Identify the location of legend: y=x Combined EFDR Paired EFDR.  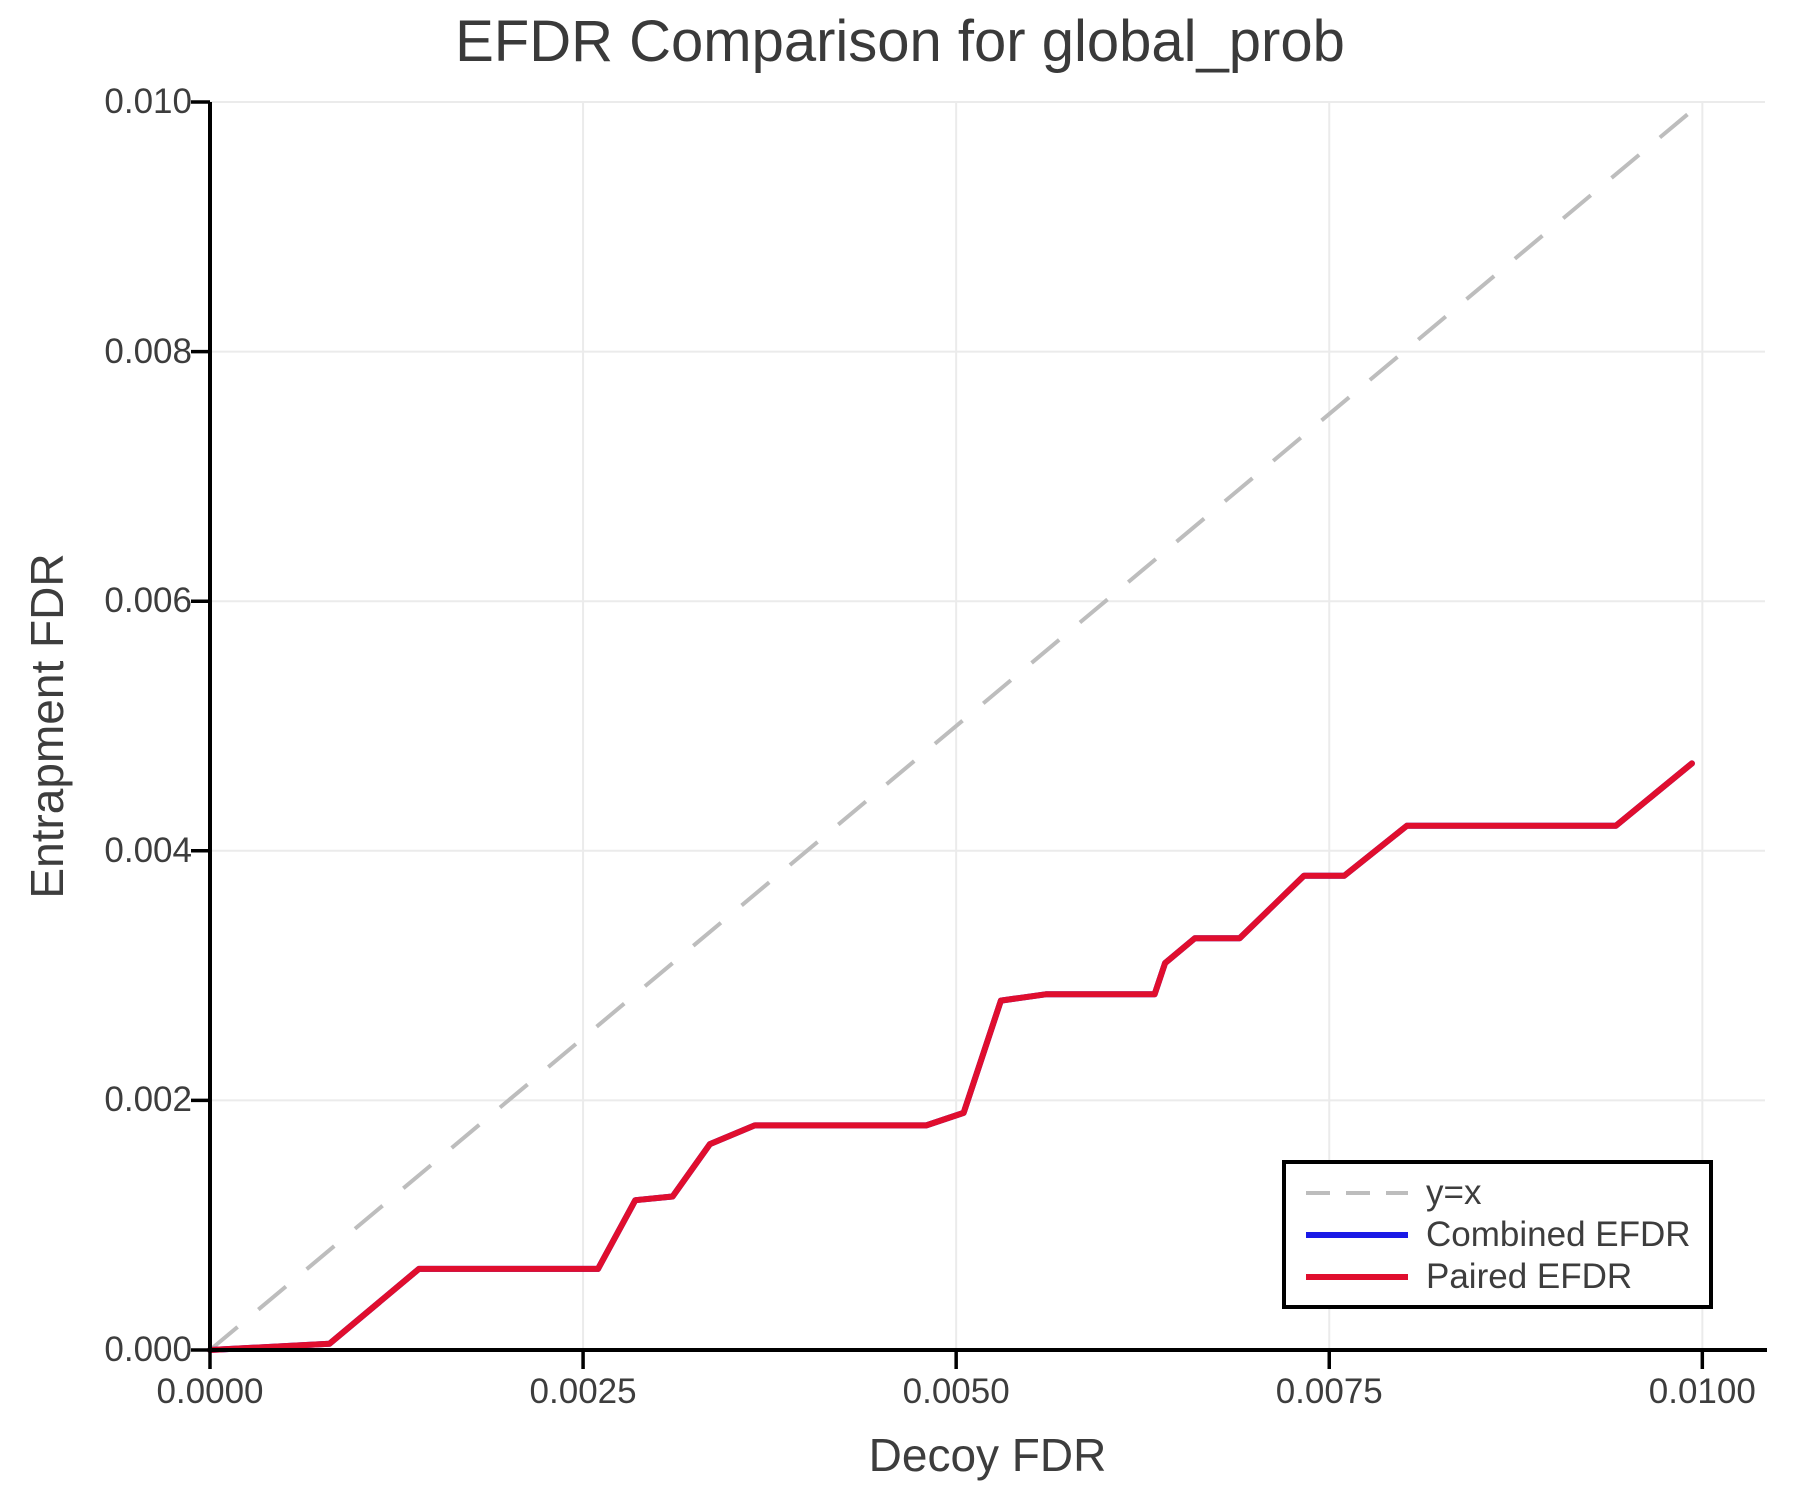
(1497, 1234).